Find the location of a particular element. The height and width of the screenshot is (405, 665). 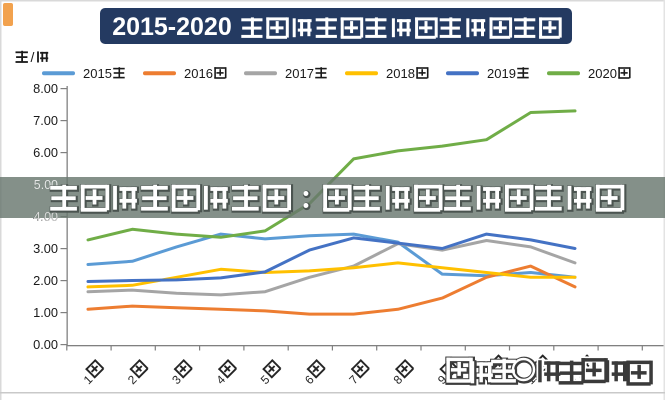

svg-text: 2019 is located at coordinates (501, 73).